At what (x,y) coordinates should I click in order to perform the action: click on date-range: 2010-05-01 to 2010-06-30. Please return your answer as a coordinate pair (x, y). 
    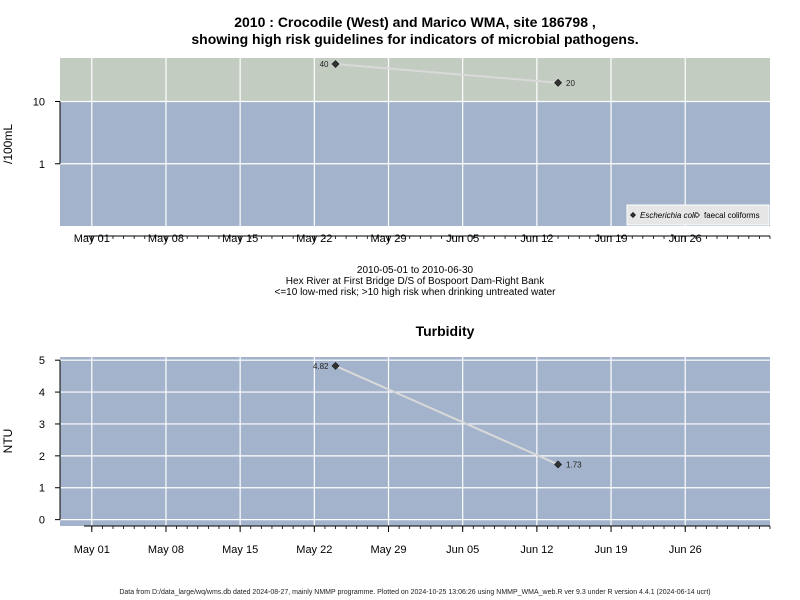
    Looking at the image, I should click on (415, 270).